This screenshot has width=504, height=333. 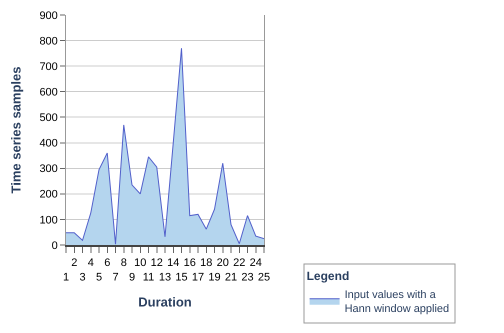 What do you see at coordinates (214, 278) in the screenshot?
I see `x-tick-label: 19` at bounding box center [214, 278].